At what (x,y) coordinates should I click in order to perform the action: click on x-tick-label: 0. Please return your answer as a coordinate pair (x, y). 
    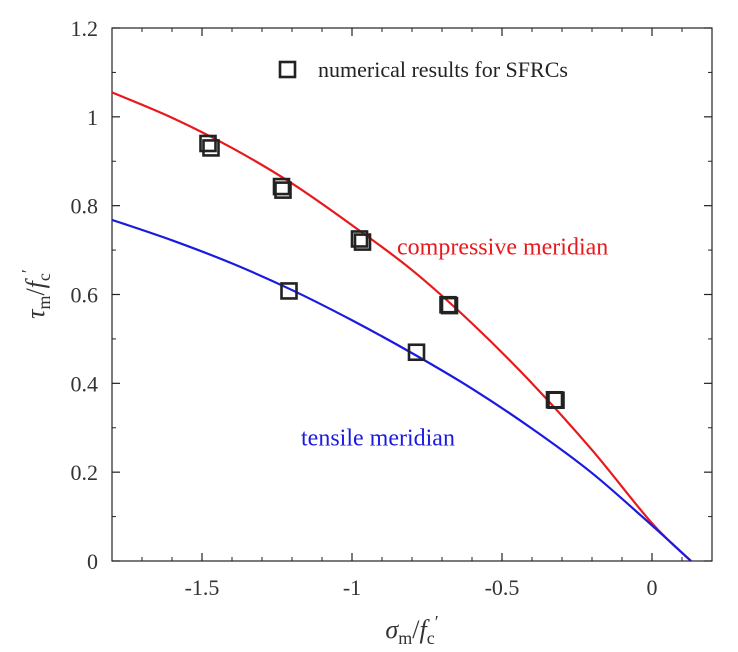
    Looking at the image, I should click on (652, 587).